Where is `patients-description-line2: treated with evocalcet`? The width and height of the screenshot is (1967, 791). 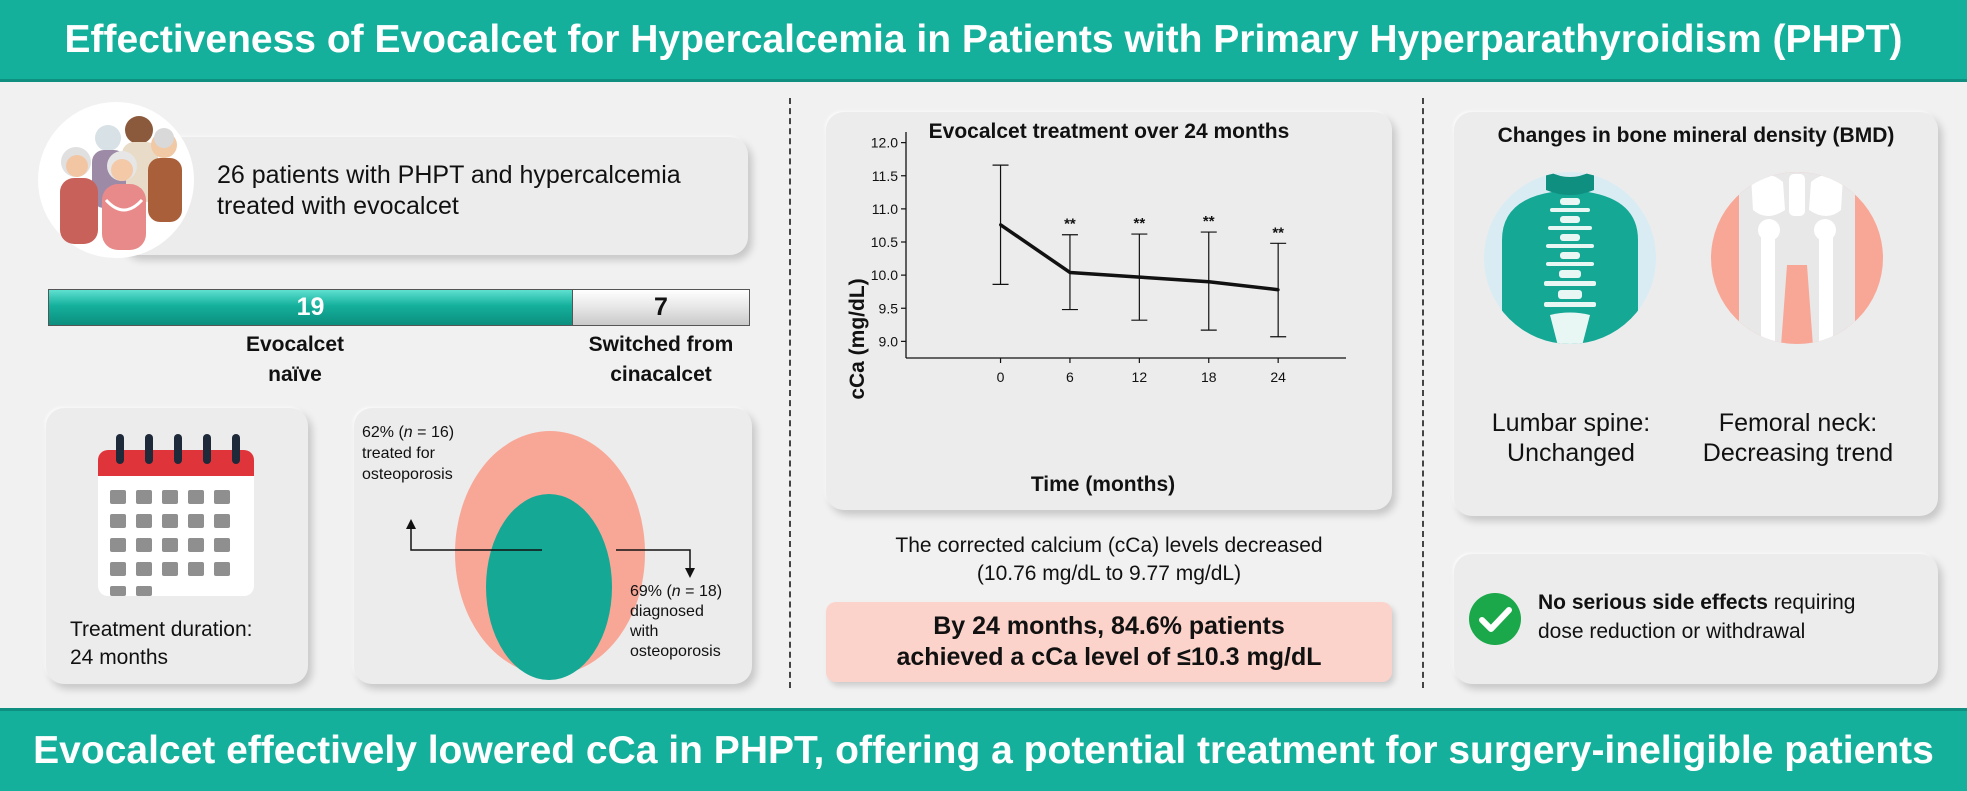 patients-description-line2: treated with evocalcet is located at coordinates (338, 206).